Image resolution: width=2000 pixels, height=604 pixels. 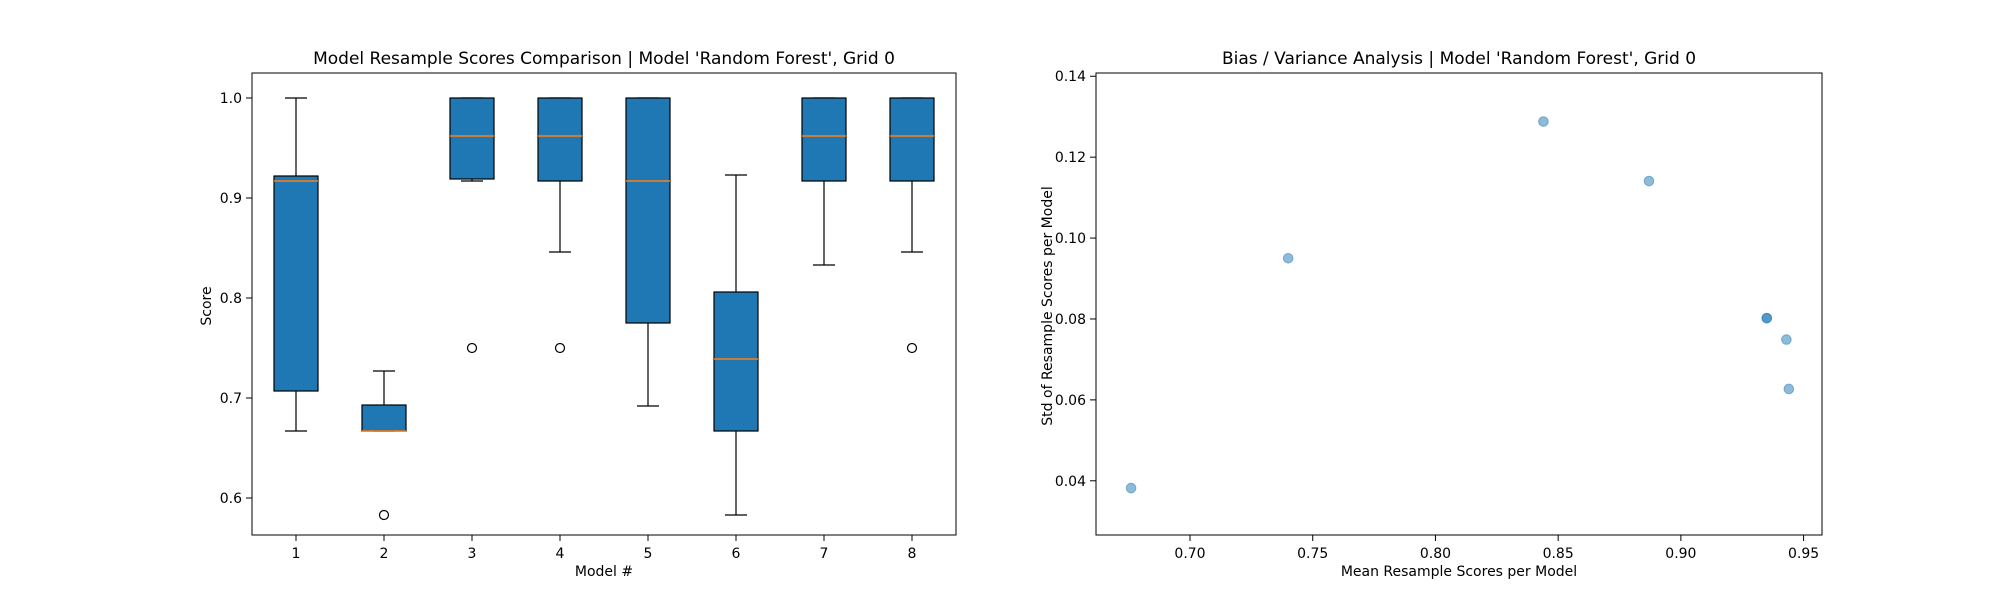 What do you see at coordinates (207, 305) in the screenshot?
I see `boxplot-ylabel: Score` at bounding box center [207, 305].